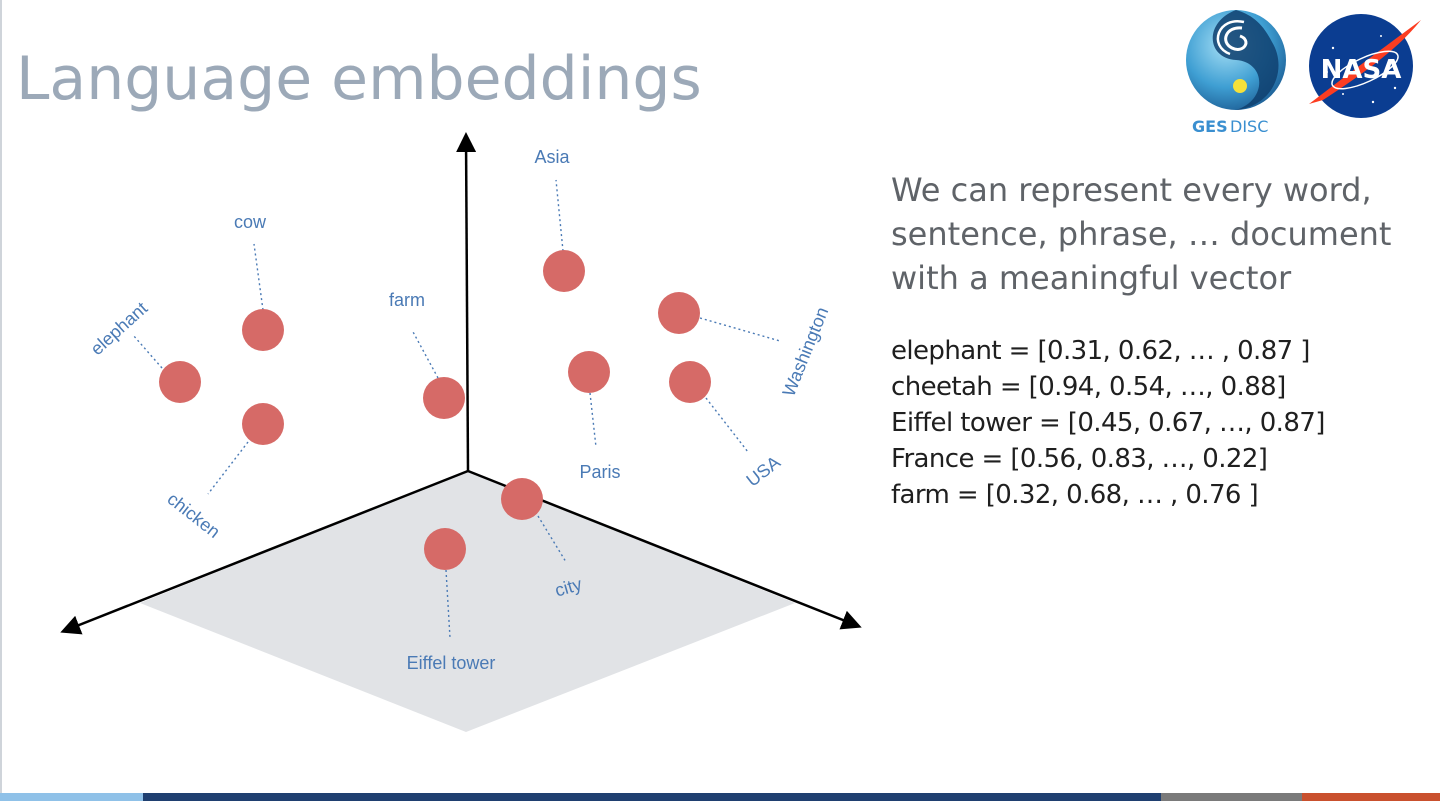  I want to click on point-asia, so click(564, 271).